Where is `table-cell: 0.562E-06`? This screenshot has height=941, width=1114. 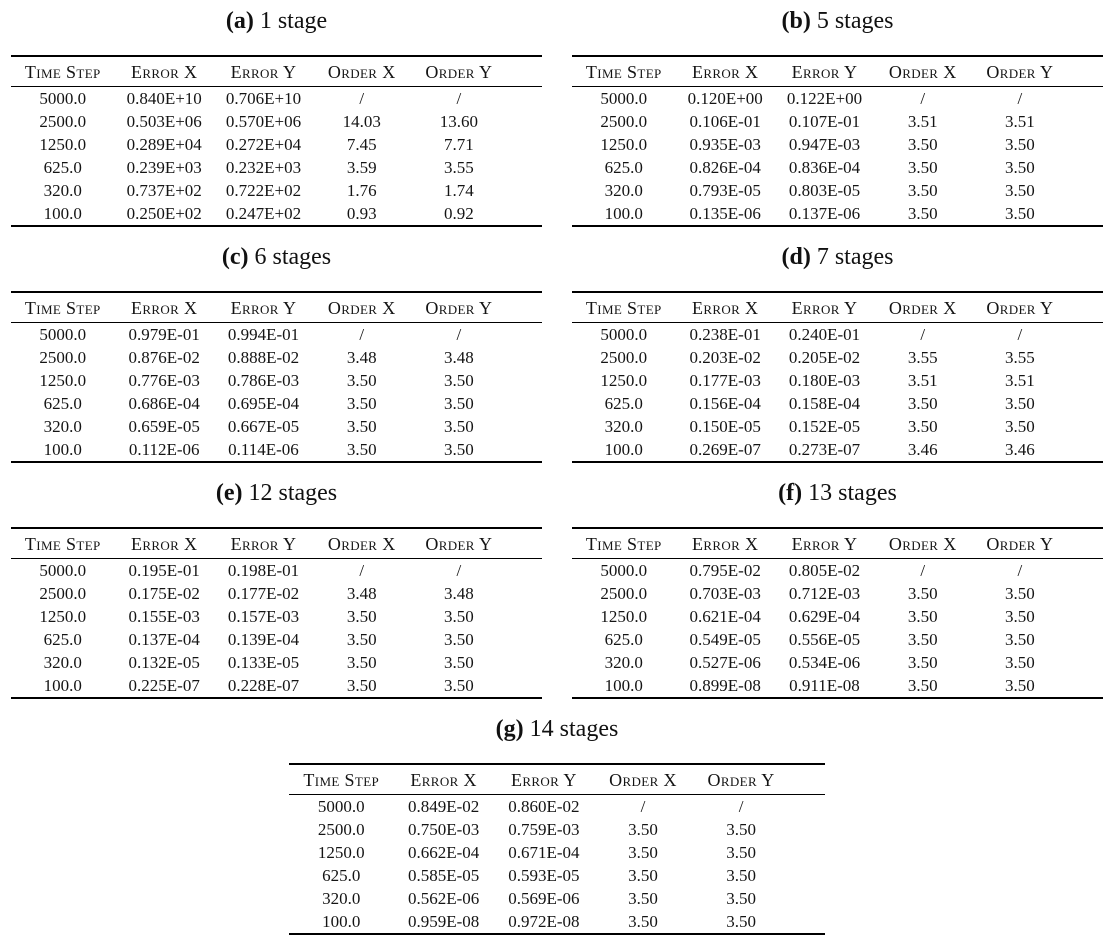
table-cell: 0.562E-06 is located at coordinates (443, 898).